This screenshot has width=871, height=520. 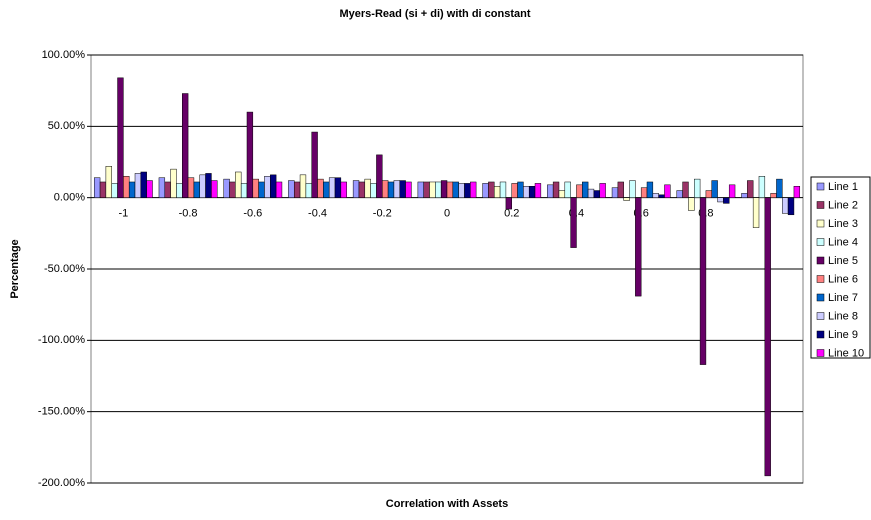 What do you see at coordinates (188, 214) in the screenshot?
I see `x-tick-label: -0.8` at bounding box center [188, 214].